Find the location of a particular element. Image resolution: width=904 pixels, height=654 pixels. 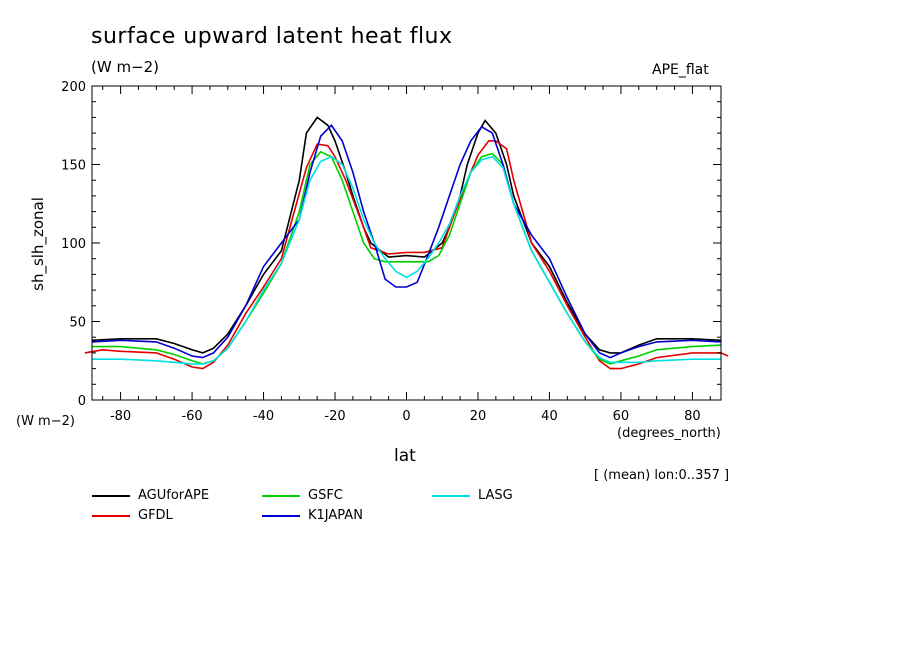

y-axis-units: (W m−2) is located at coordinates (45, 421).